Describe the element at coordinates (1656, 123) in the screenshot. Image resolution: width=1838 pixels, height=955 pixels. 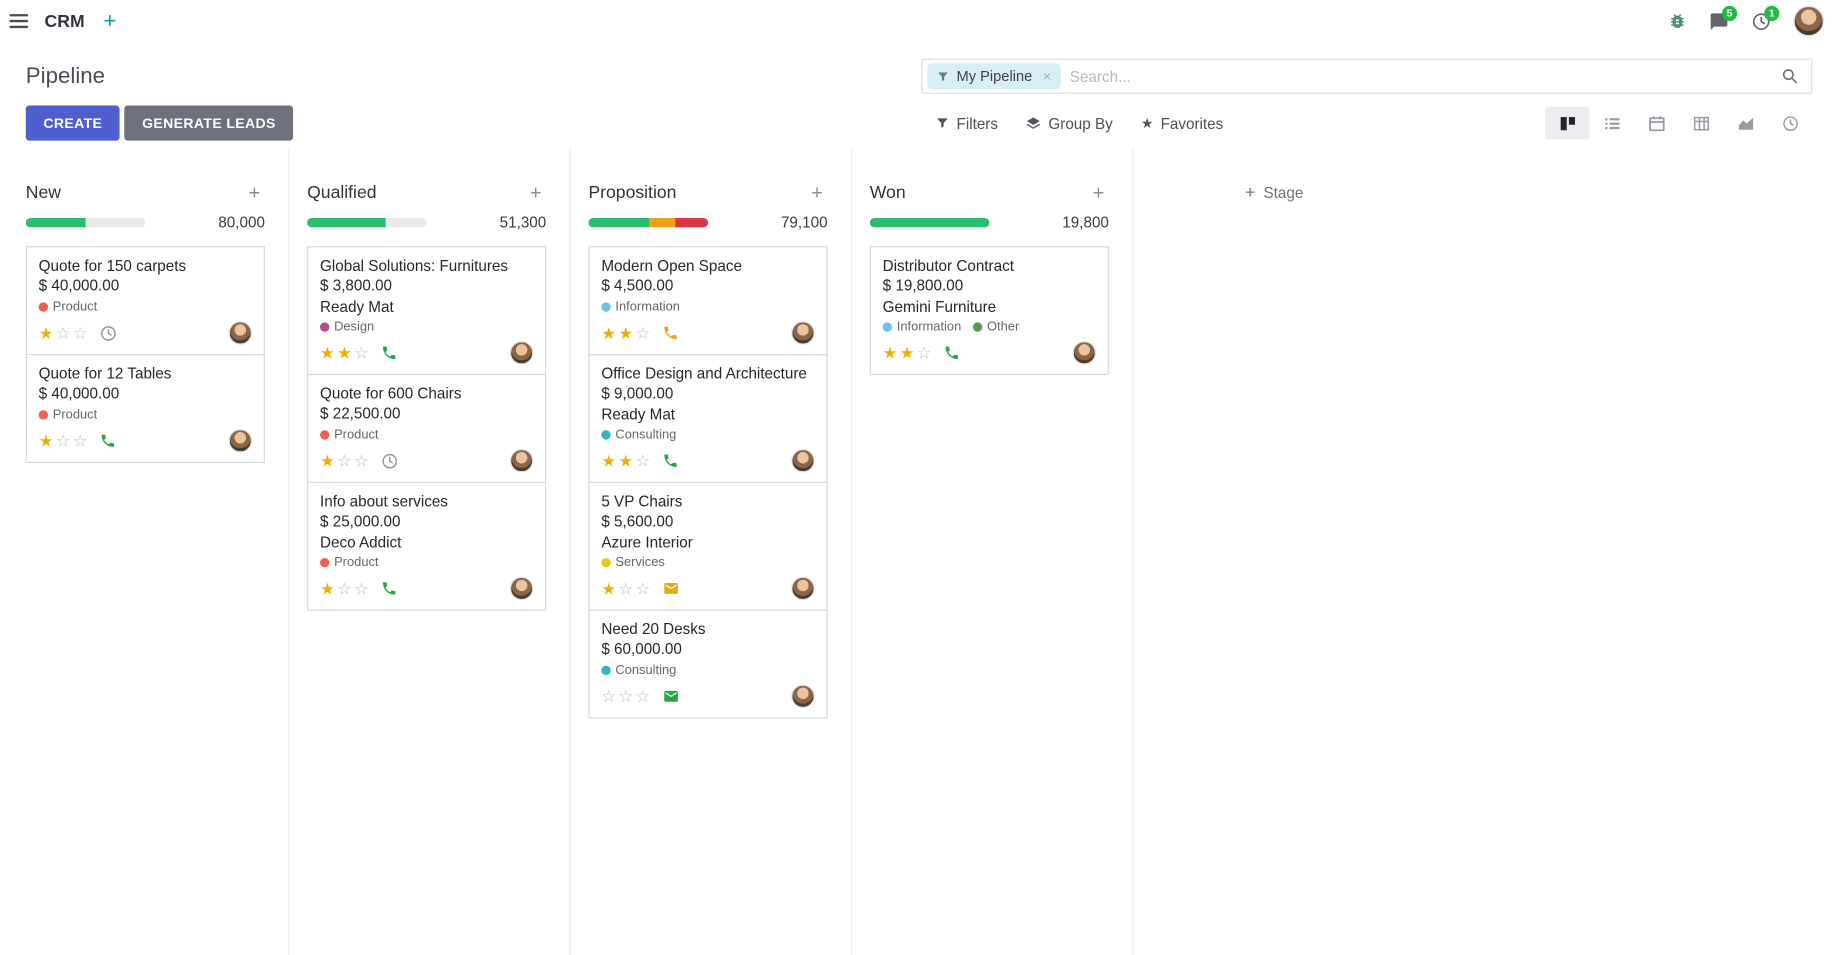
I see `view-calendar-button` at that location.